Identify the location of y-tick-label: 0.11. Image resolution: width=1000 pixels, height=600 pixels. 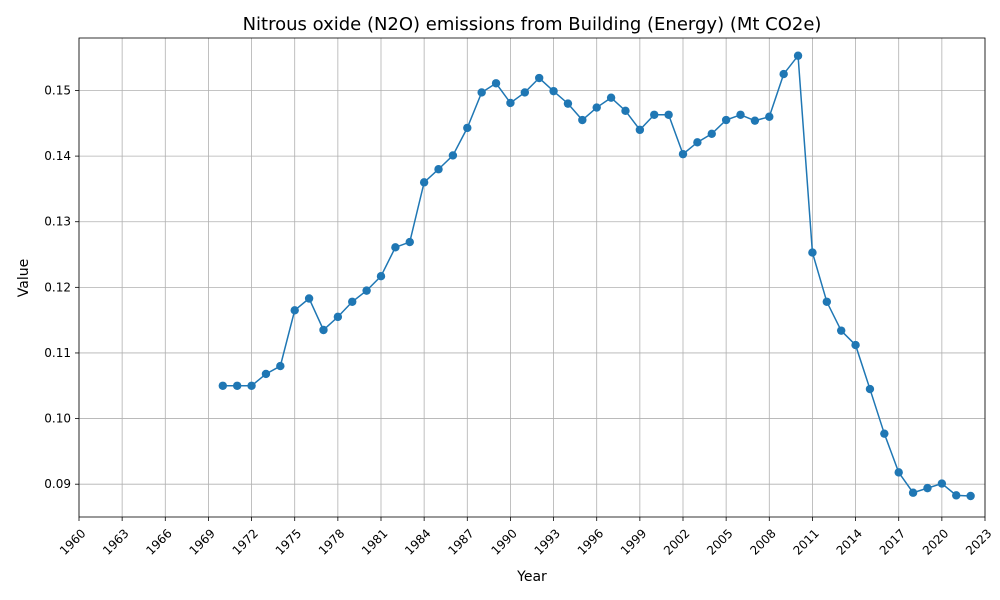
(57, 353).